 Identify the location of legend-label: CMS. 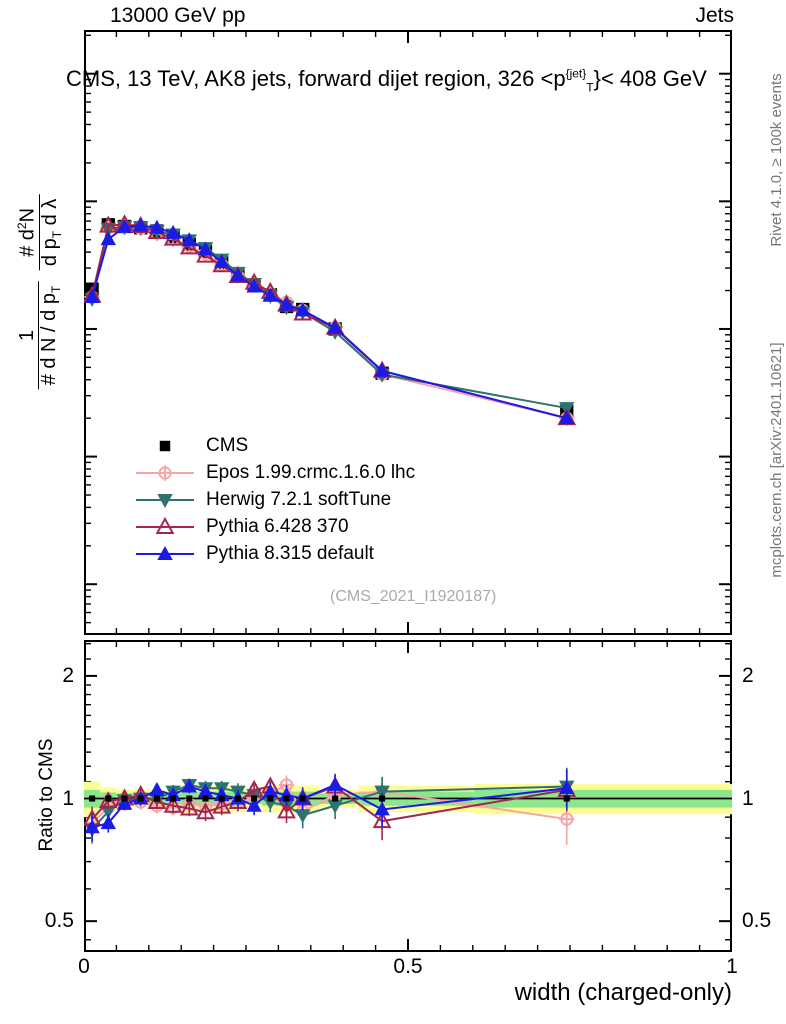
(227, 445).